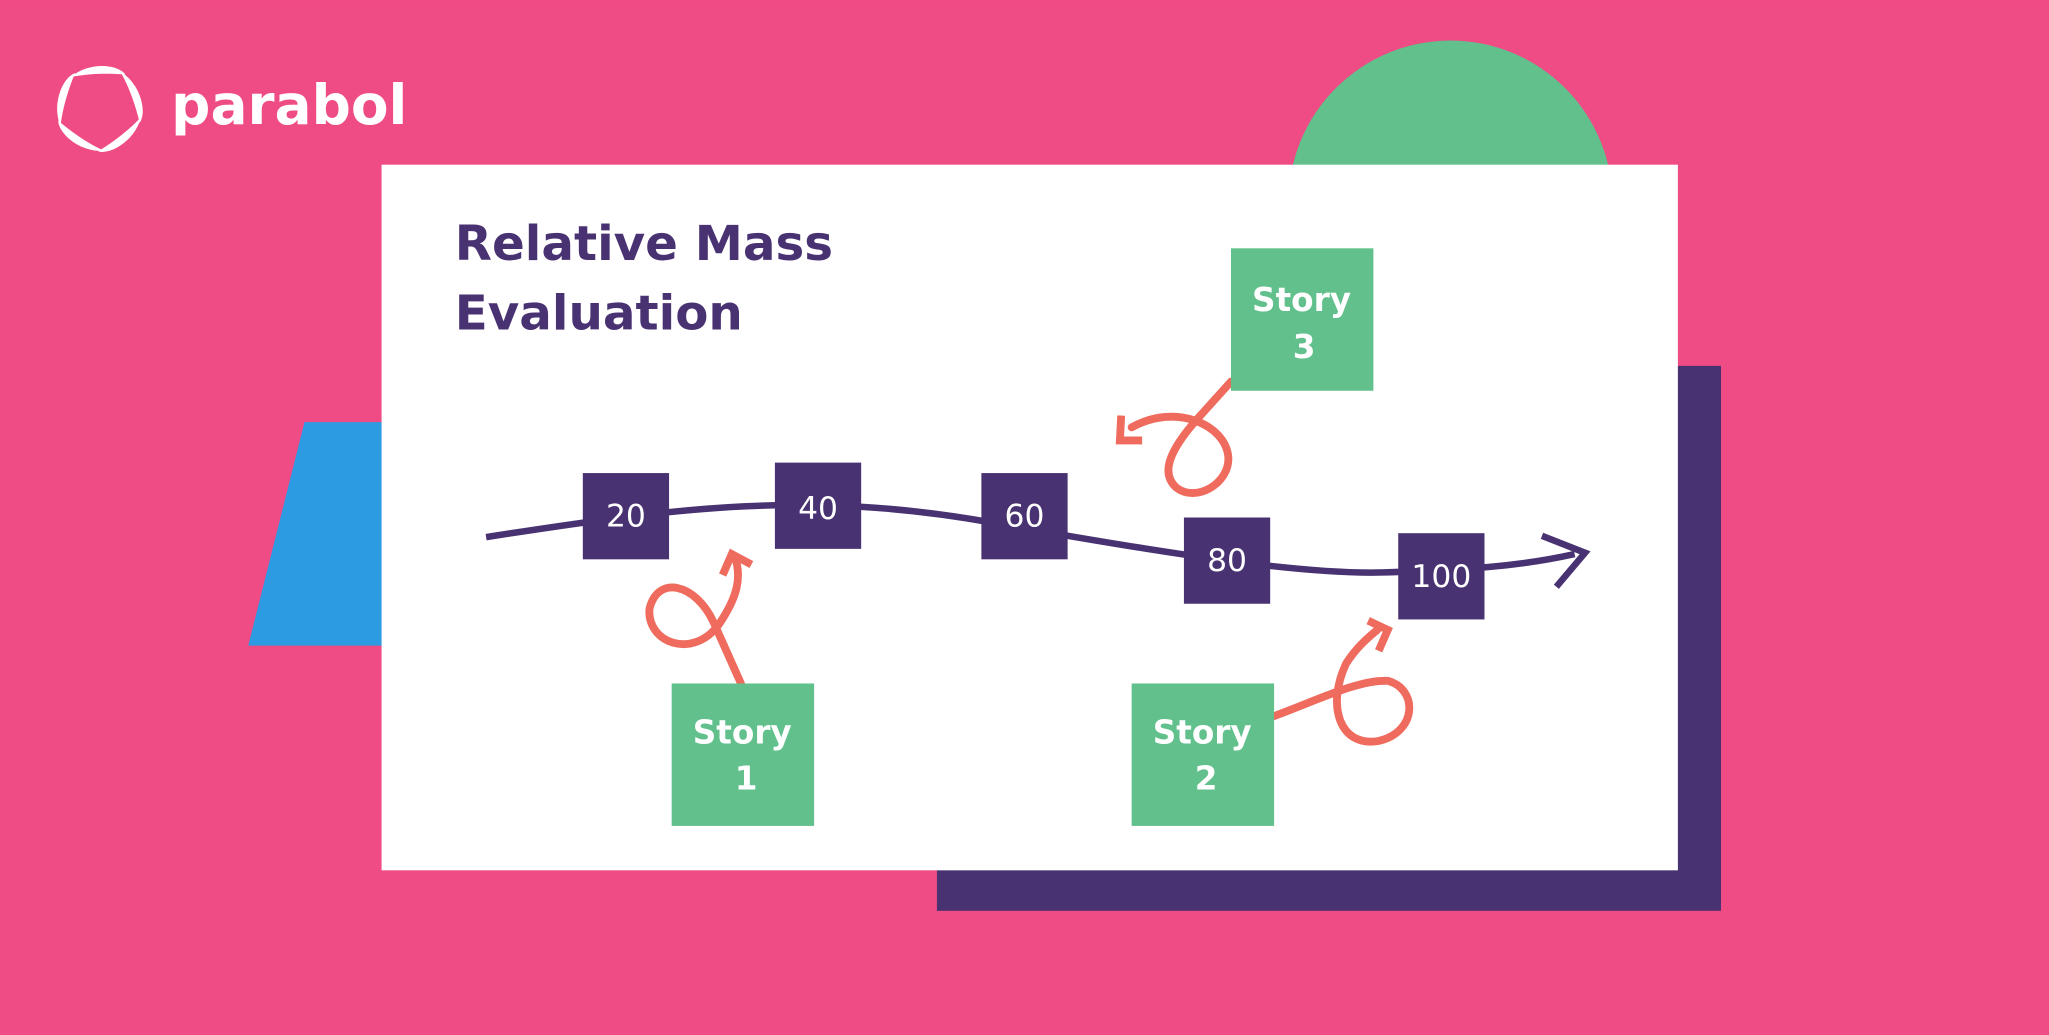 The image size is (2049, 1035). I want to click on marker-60: 60, so click(1024, 516).